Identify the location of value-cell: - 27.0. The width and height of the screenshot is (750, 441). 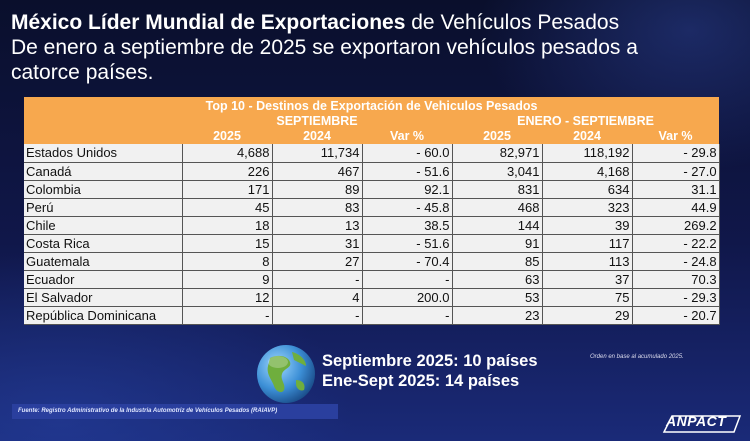
(676, 171).